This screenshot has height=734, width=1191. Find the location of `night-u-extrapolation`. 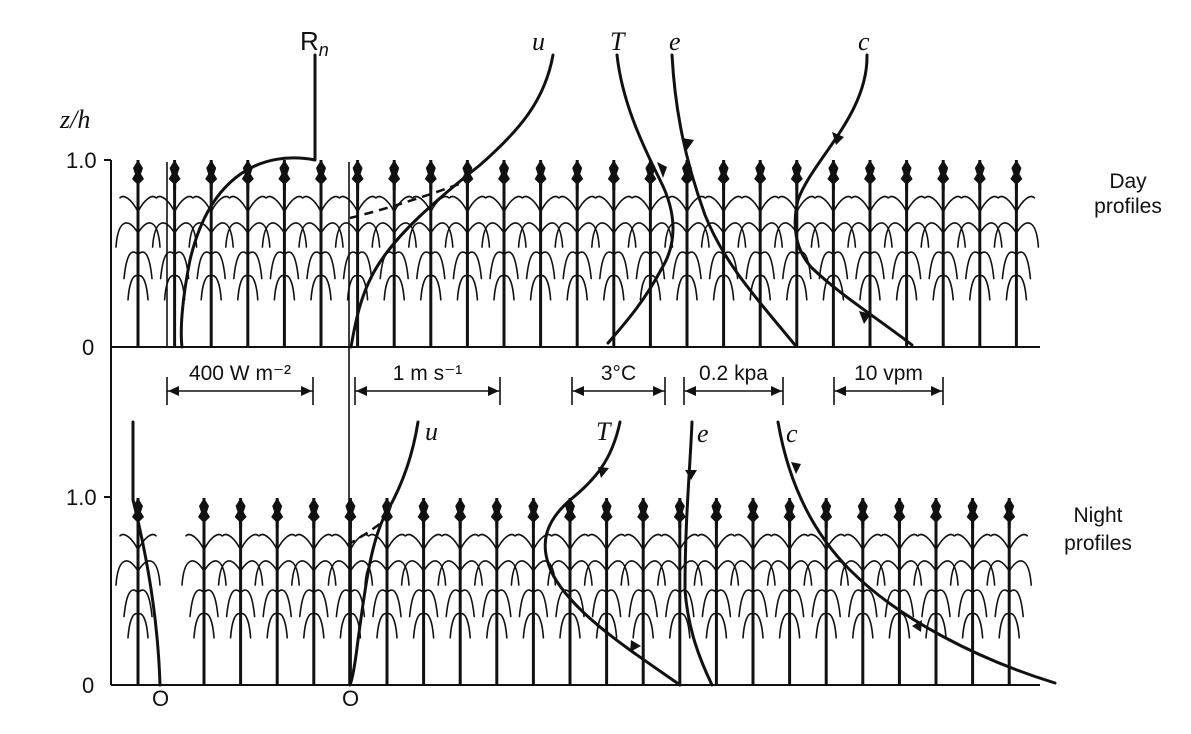

night-u-extrapolation is located at coordinates (366, 533).